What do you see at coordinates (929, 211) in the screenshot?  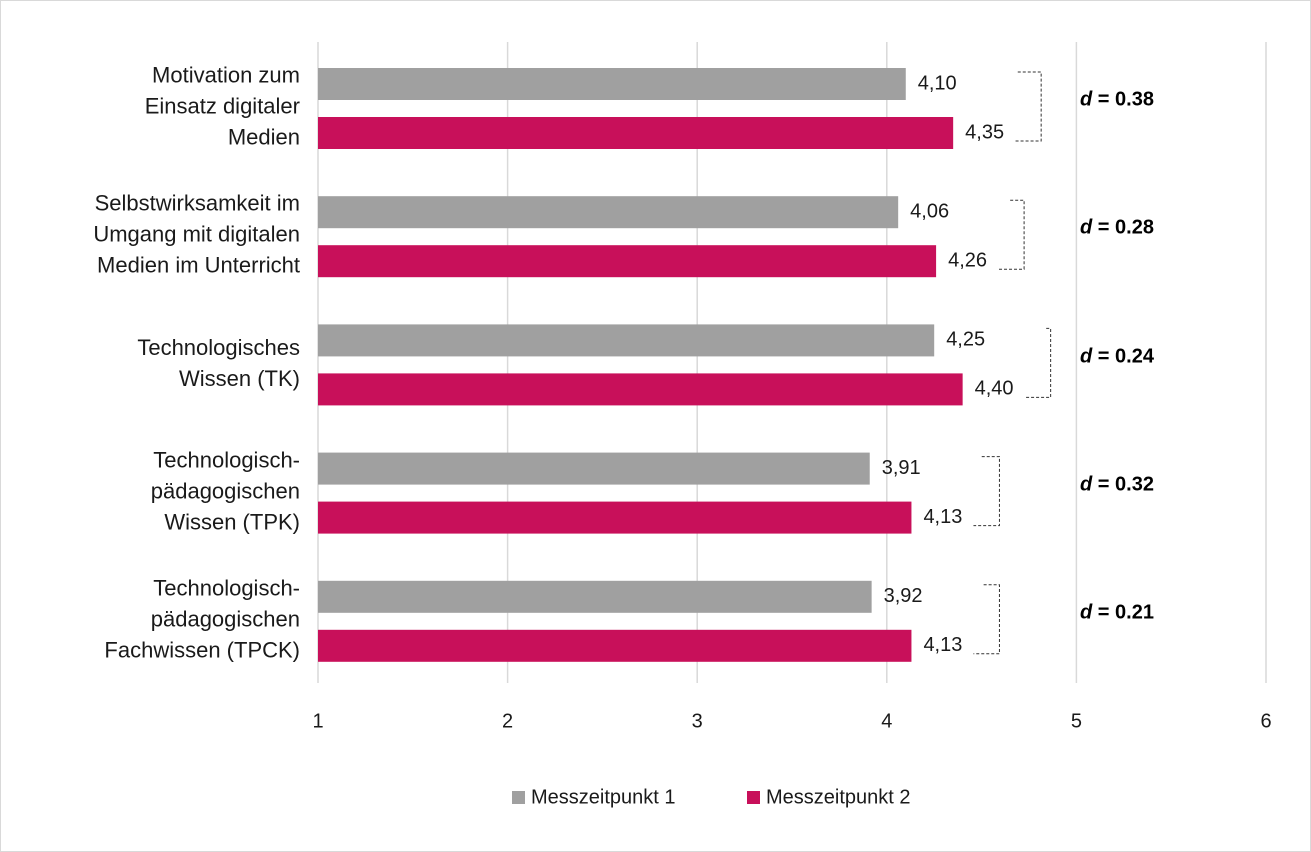 I see `value-label: 4,06` at bounding box center [929, 211].